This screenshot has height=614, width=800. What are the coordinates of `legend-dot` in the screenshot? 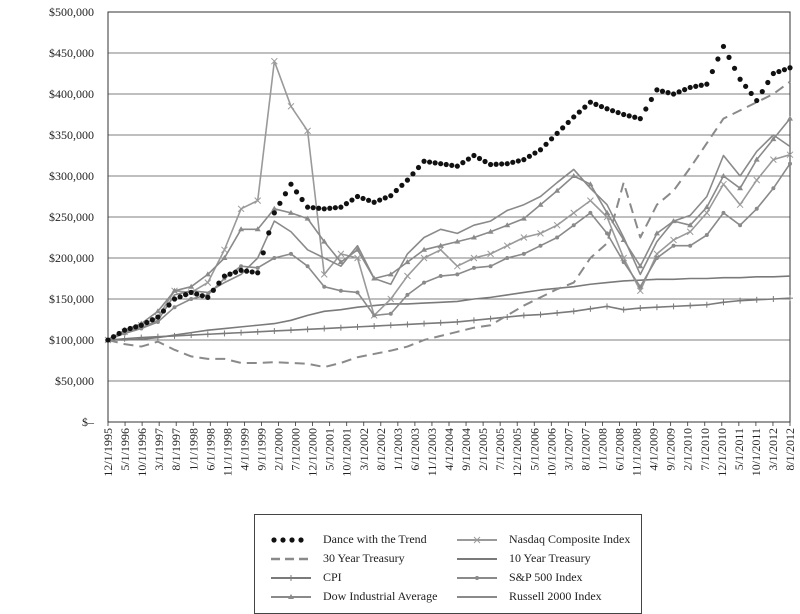 It's located at (301, 540).